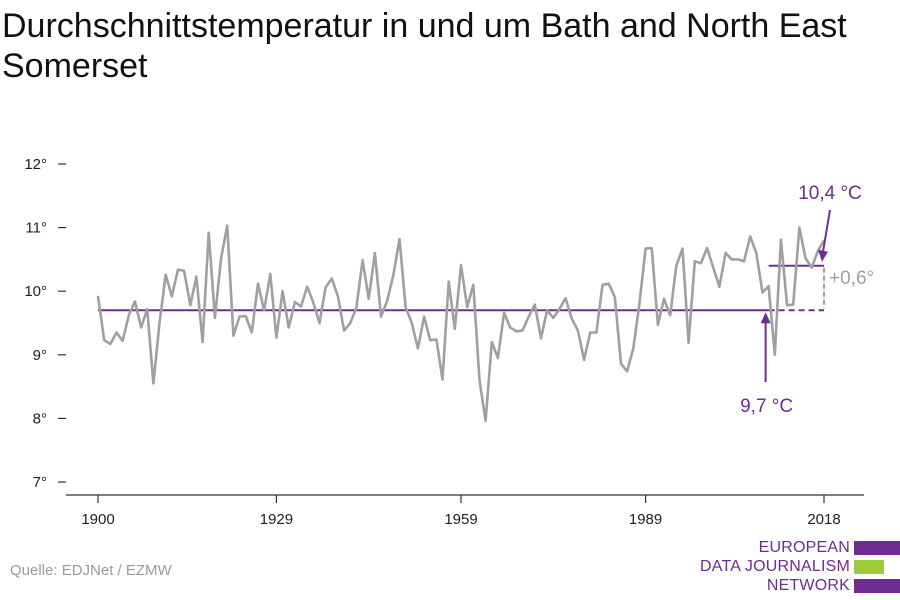  What do you see at coordinates (40, 418) in the screenshot?
I see `y-tick-label: 8°` at bounding box center [40, 418].